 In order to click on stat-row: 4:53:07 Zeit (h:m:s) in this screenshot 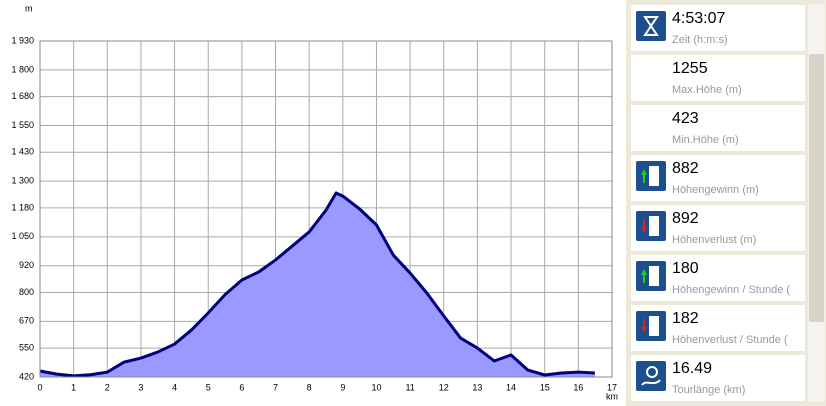, I will do `click(718, 28)`.